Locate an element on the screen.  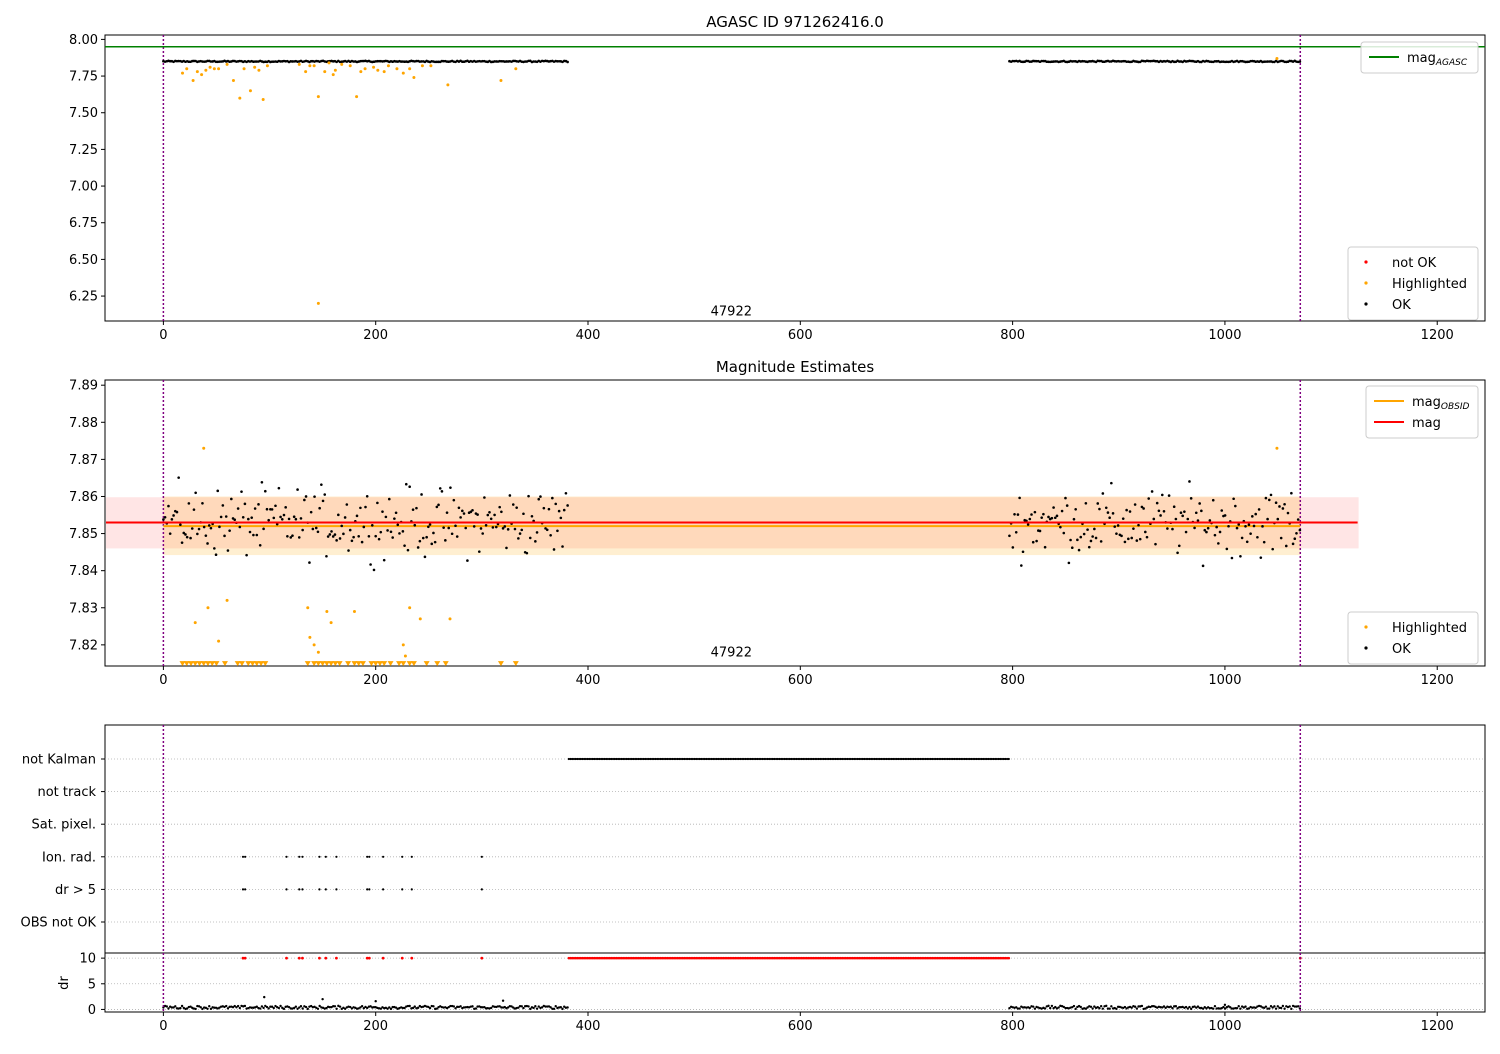
p3-xtick-label: 1200 is located at coordinates (1437, 1026).